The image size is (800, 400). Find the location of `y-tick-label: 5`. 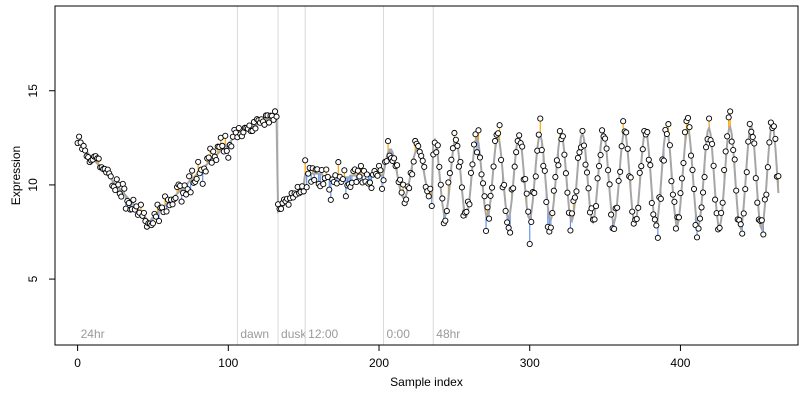

y-tick-label: 5 is located at coordinates (33, 278).